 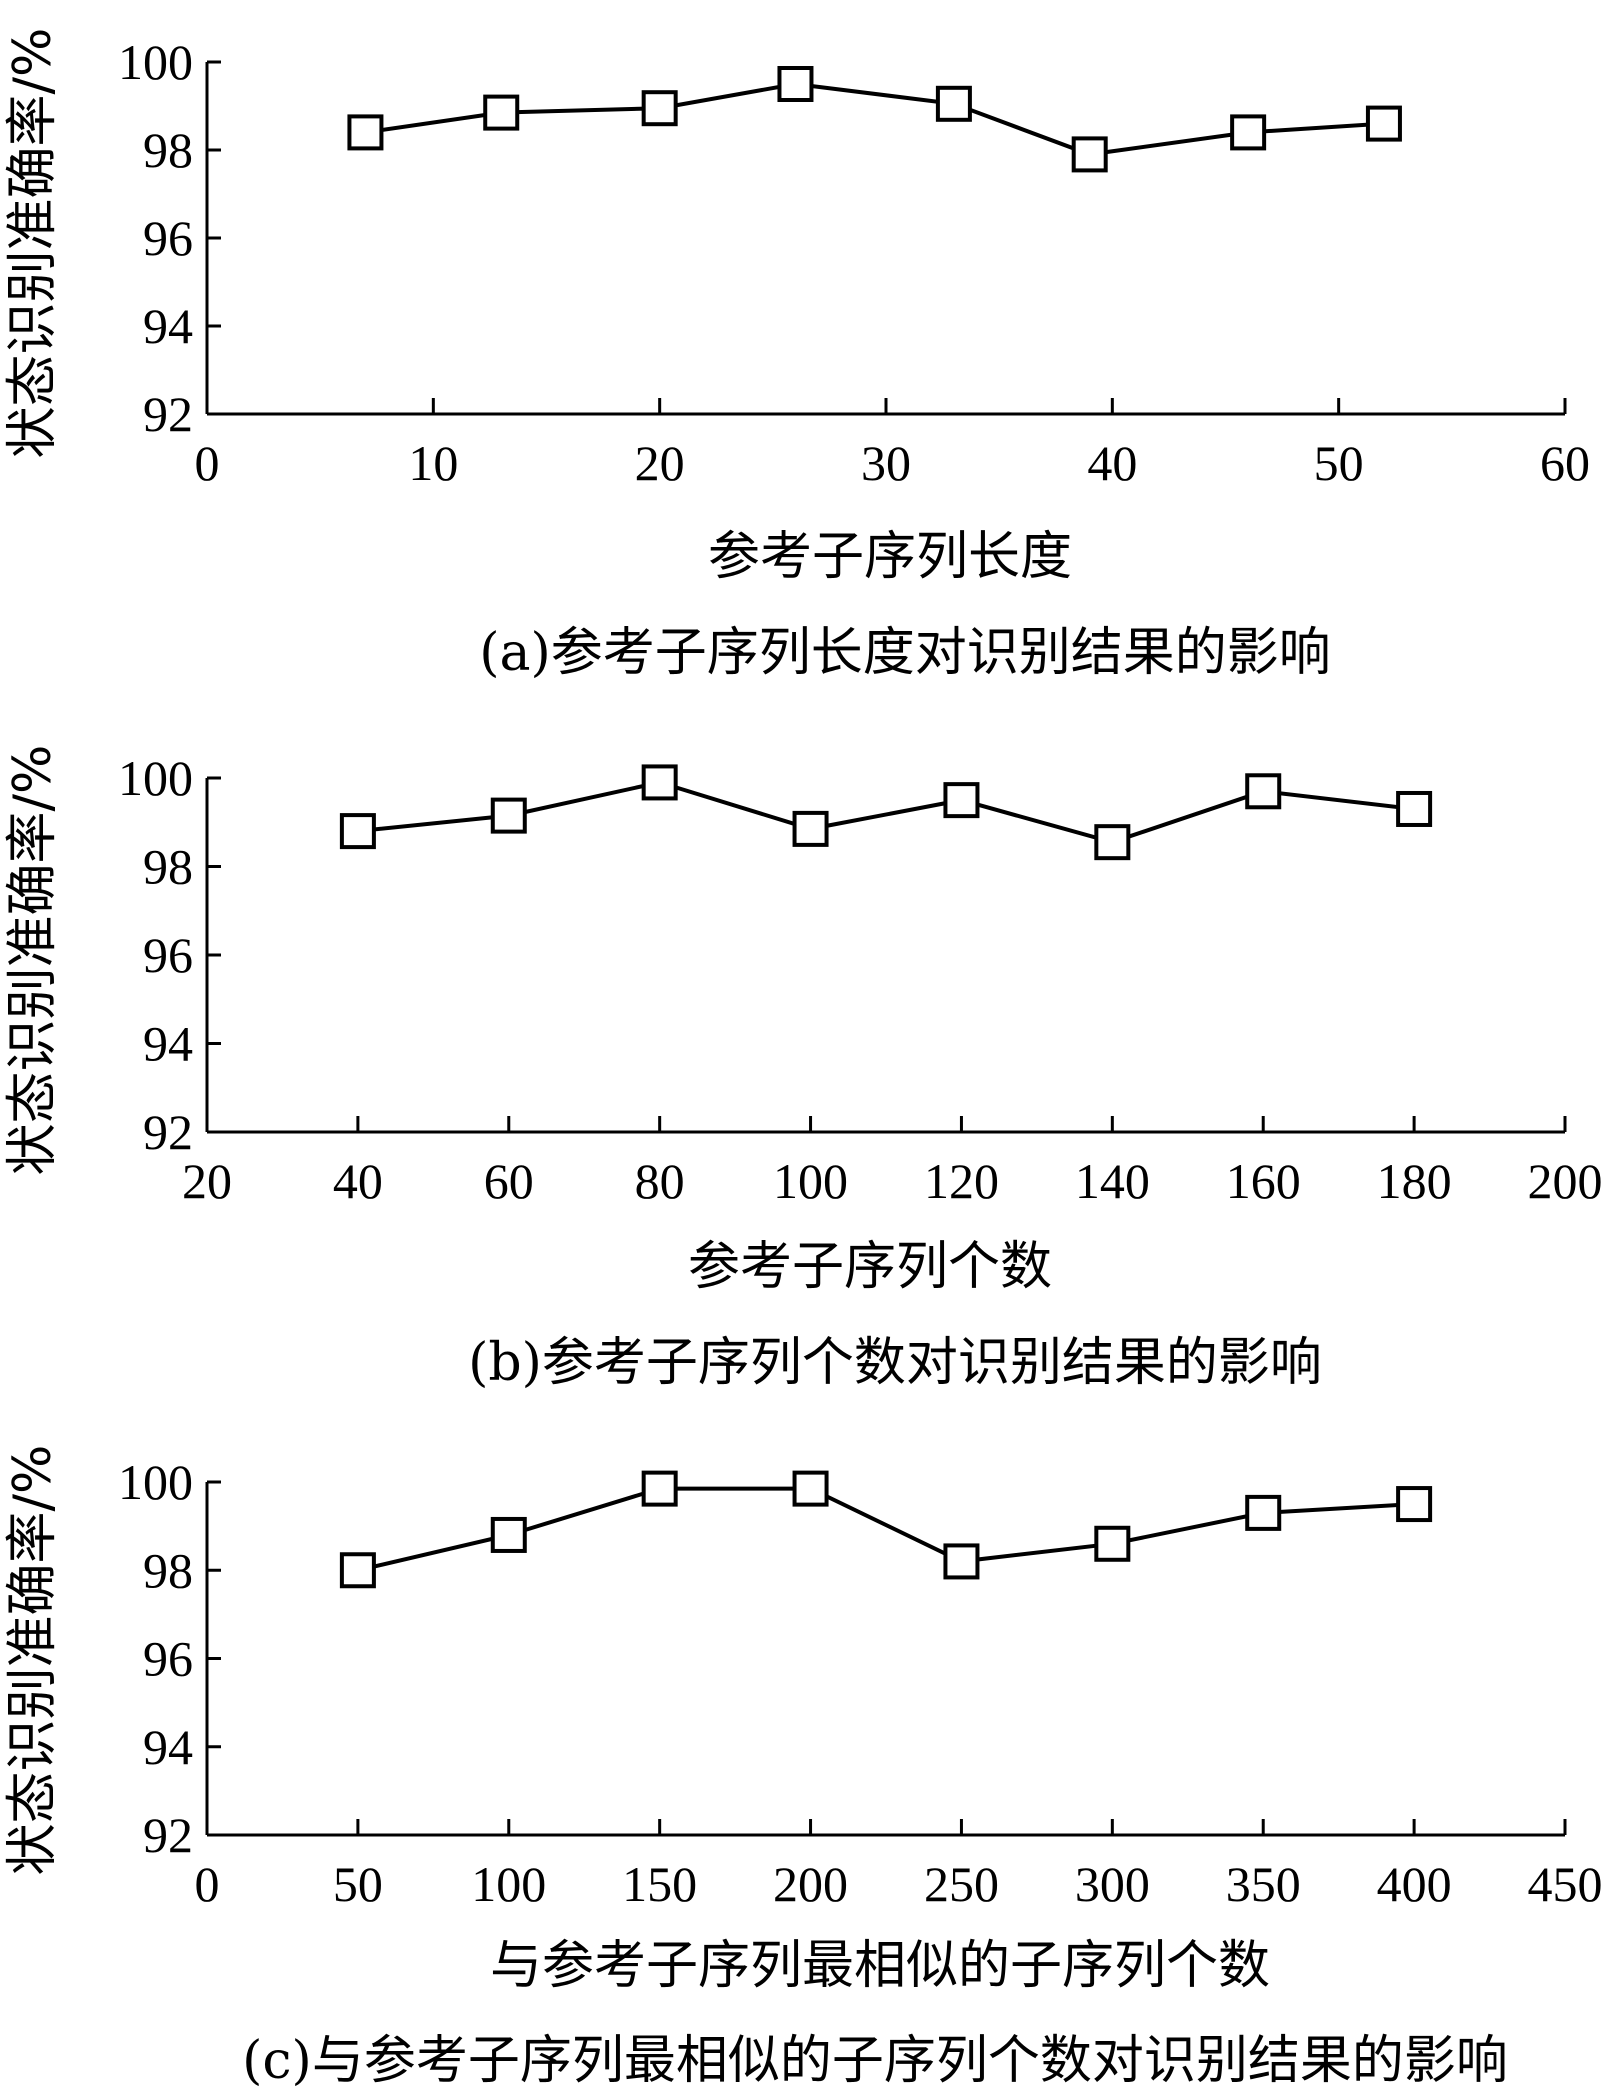 What do you see at coordinates (155, 62) in the screenshot?
I see `y-tick-label-a: 100` at bounding box center [155, 62].